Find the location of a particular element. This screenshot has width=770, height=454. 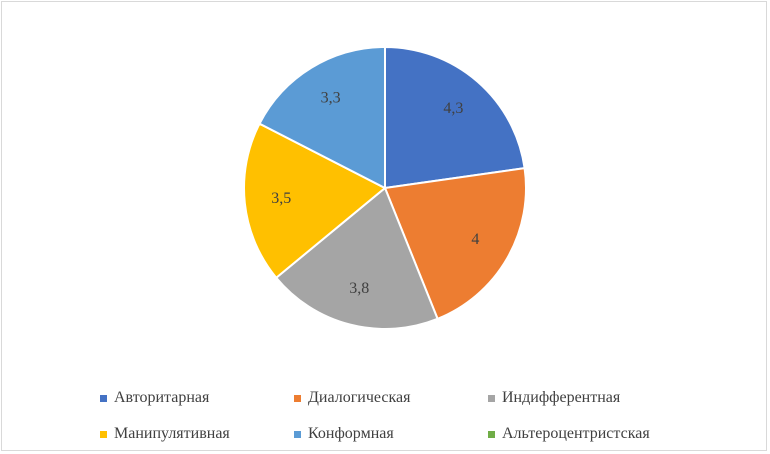

legend-label: Авторитарная is located at coordinates (162, 397).